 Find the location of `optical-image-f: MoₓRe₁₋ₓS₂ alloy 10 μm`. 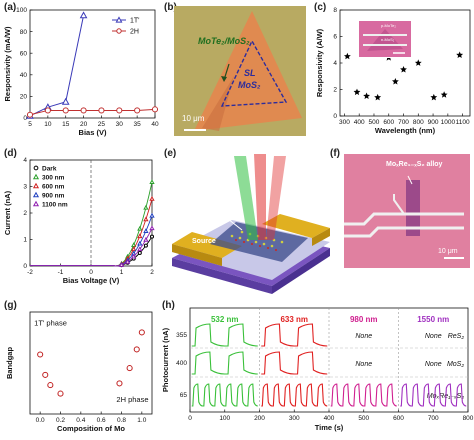

optical-image-f: MoₓRe₁₋ₓS₂ alloy 10 μm is located at coordinates (407, 211).